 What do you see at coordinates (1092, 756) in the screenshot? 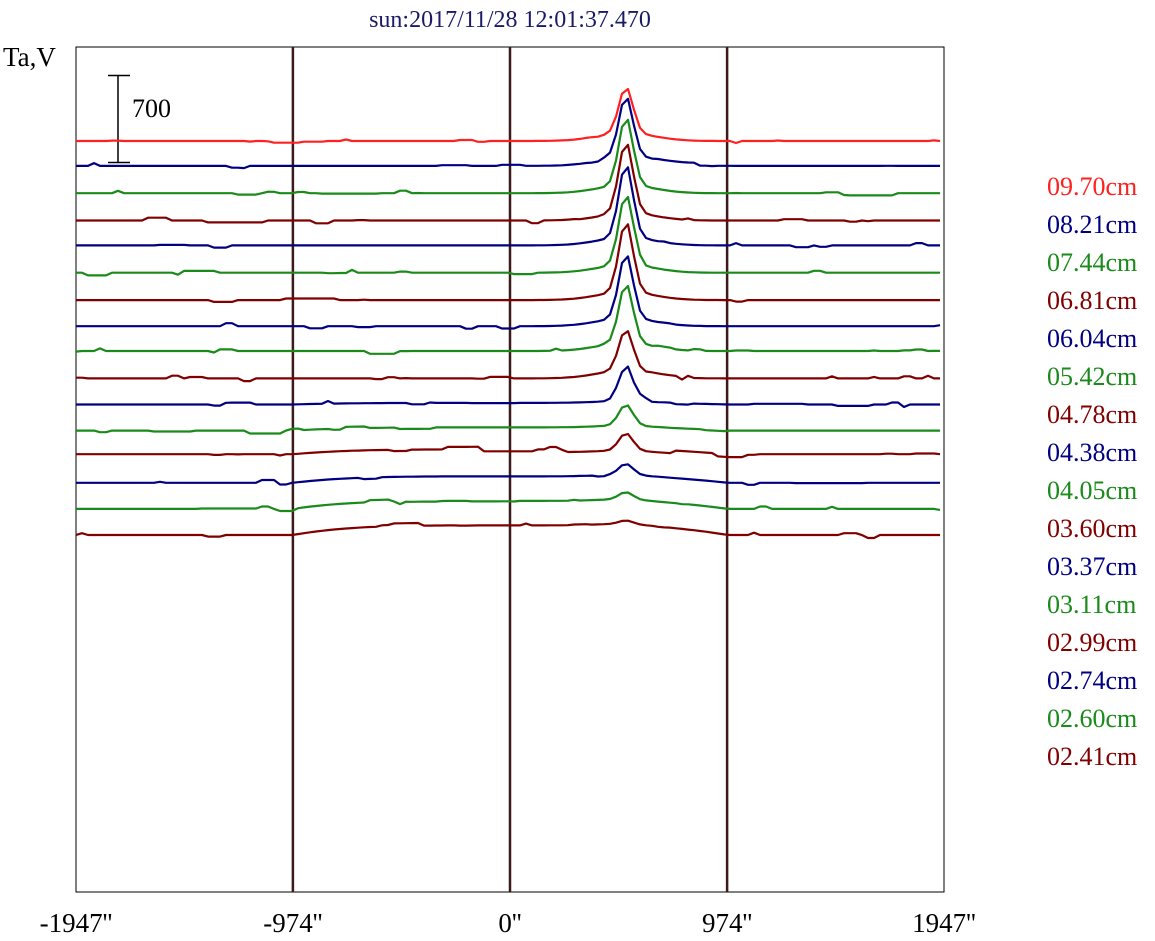
I see `legend-entry: 02.41cm` at bounding box center [1092, 756].